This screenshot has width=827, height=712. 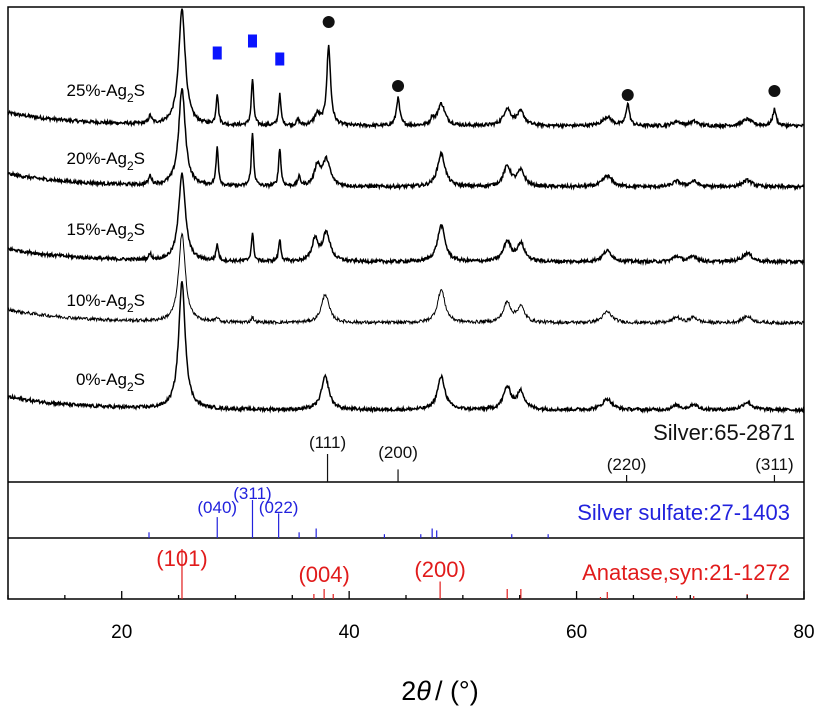 What do you see at coordinates (323, 574) in the screenshot?
I see `hkl-label: (004)` at bounding box center [323, 574].